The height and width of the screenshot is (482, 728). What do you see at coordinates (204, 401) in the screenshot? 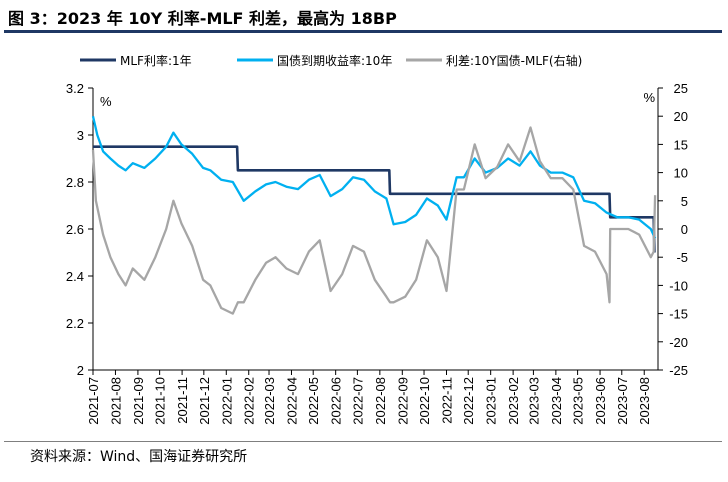
I see `x-tick-label: 2021-12` at bounding box center [204, 401].